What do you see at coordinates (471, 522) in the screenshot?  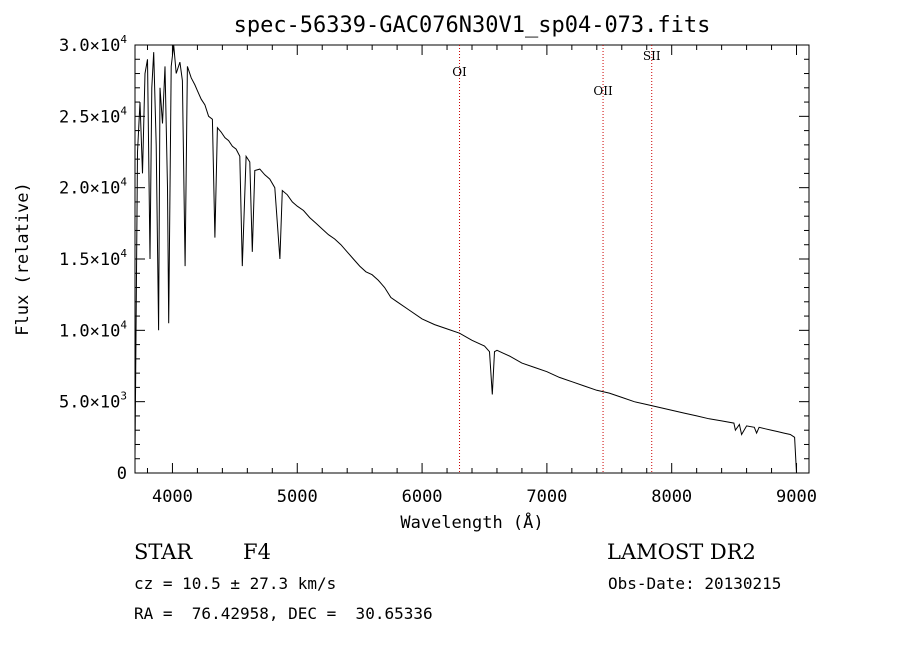 I see `x-axis-label: Wavelength (Å)` at bounding box center [471, 522].